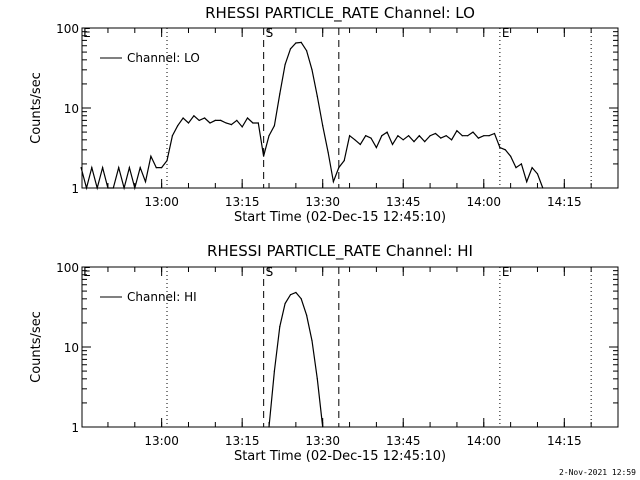  Describe the element at coordinates (163, 58) in the screenshot. I see `legend-label: Channel: LO` at that location.